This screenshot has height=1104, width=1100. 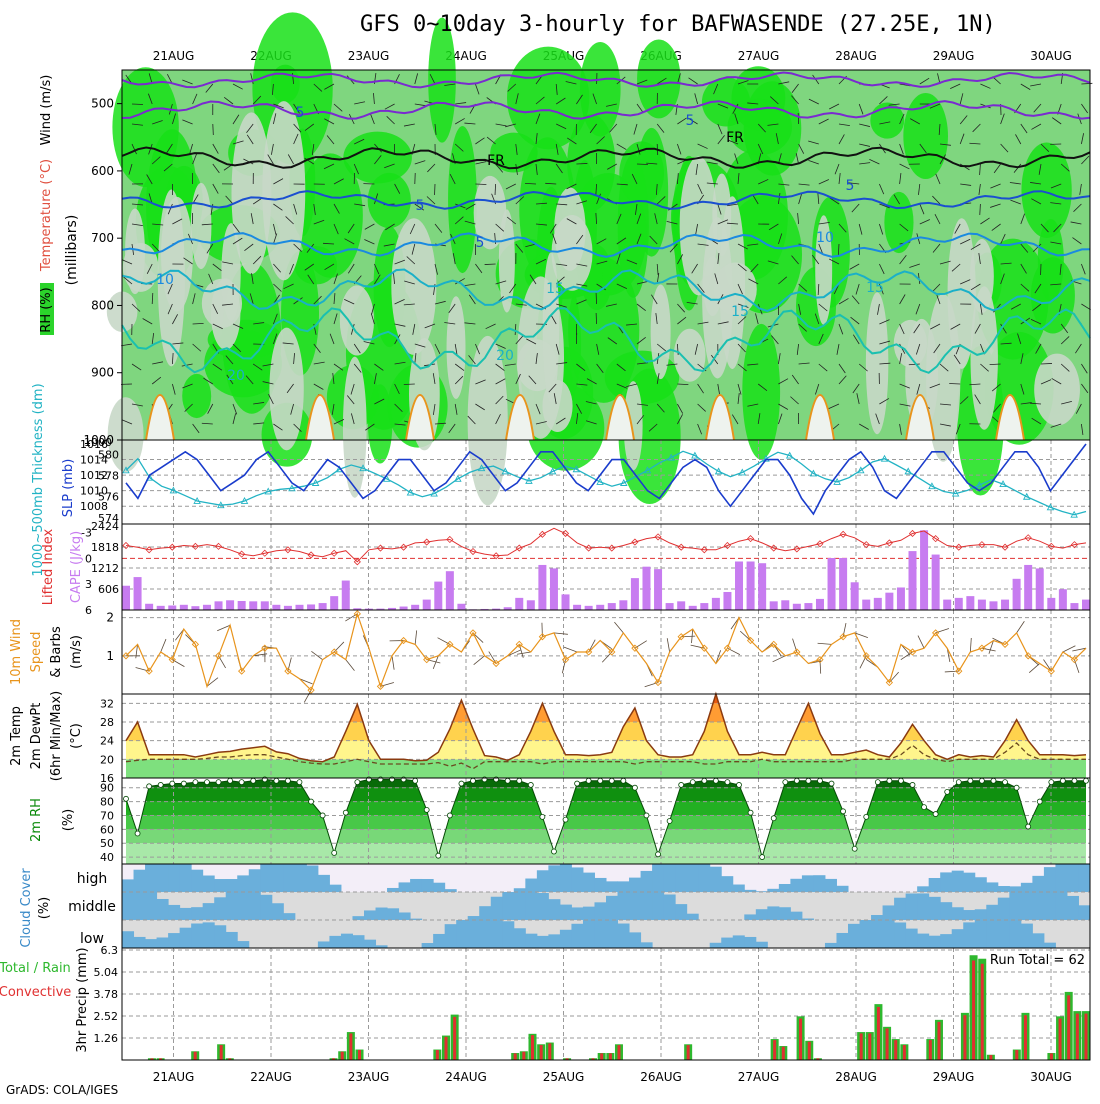 What do you see at coordinates (110, 656) in the screenshot?
I see `wind-tick-label: 1` at bounding box center [110, 656].